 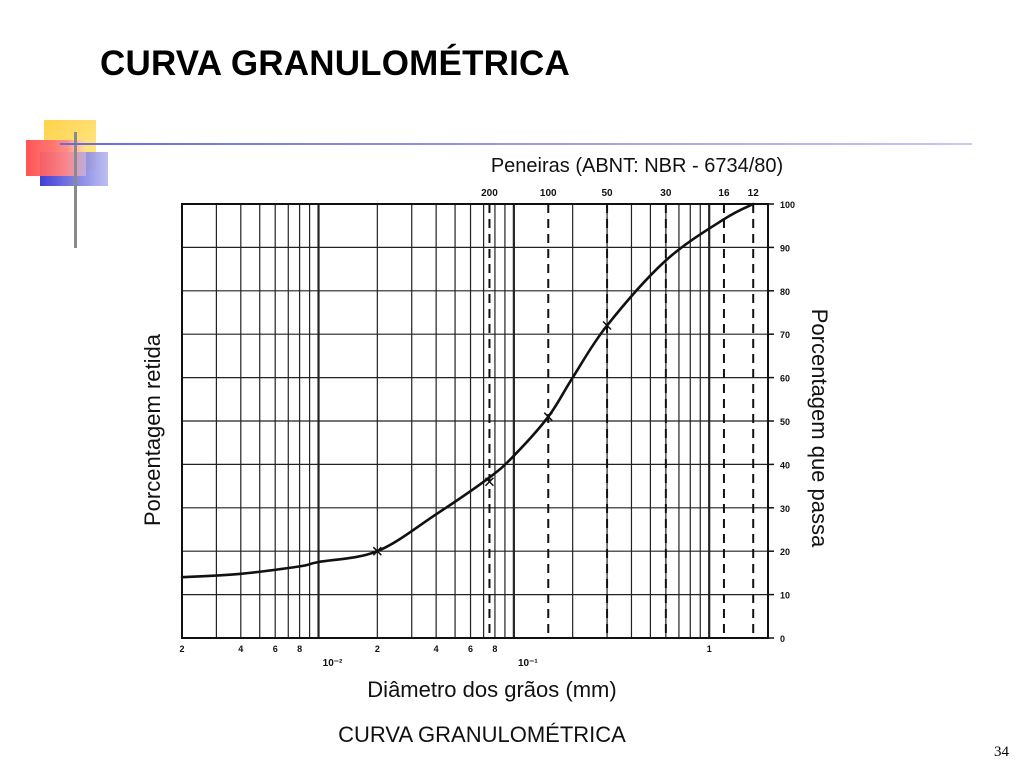 What do you see at coordinates (787, 205) in the screenshot?
I see `right-tick-label: 100` at bounding box center [787, 205].